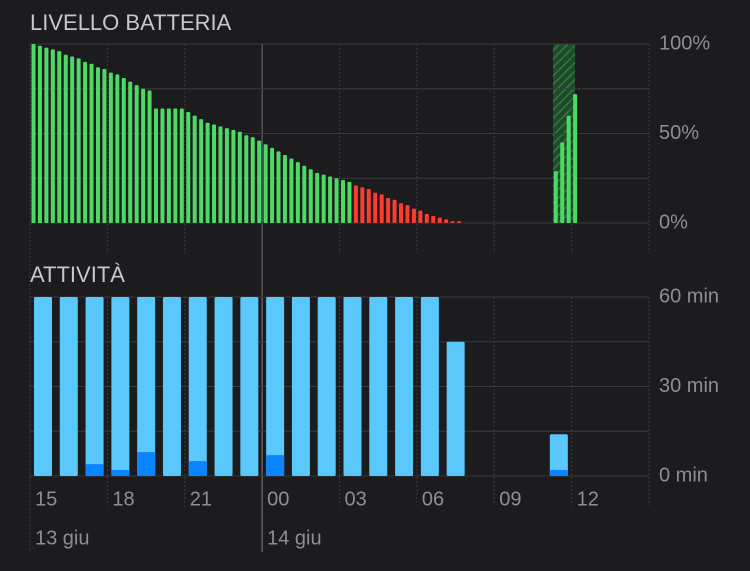 The width and height of the screenshot is (750, 571). Describe the element at coordinates (684, 43) in the screenshot. I see `y-tick-label: 100%` at that location.